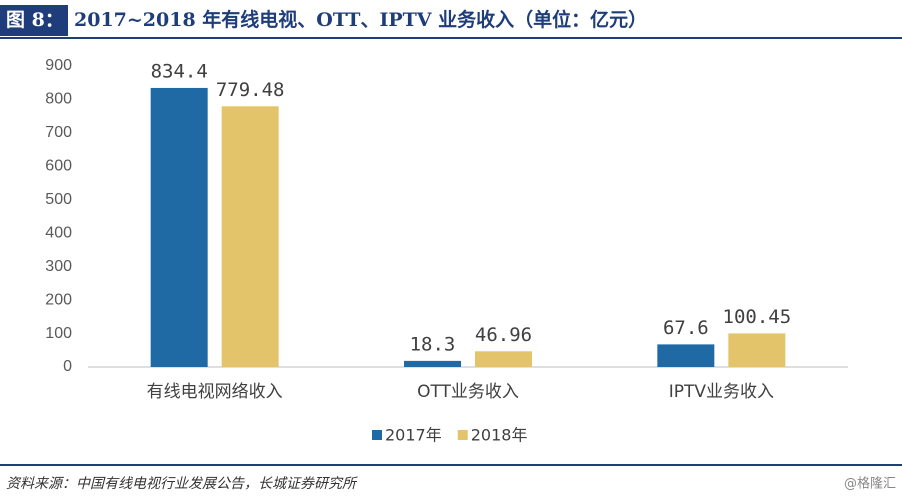 This screenshot has height=497, width=902. Describe the element at coordinates (58, 299) in the screenshot. I see `y-tick-label: 200` at that location.